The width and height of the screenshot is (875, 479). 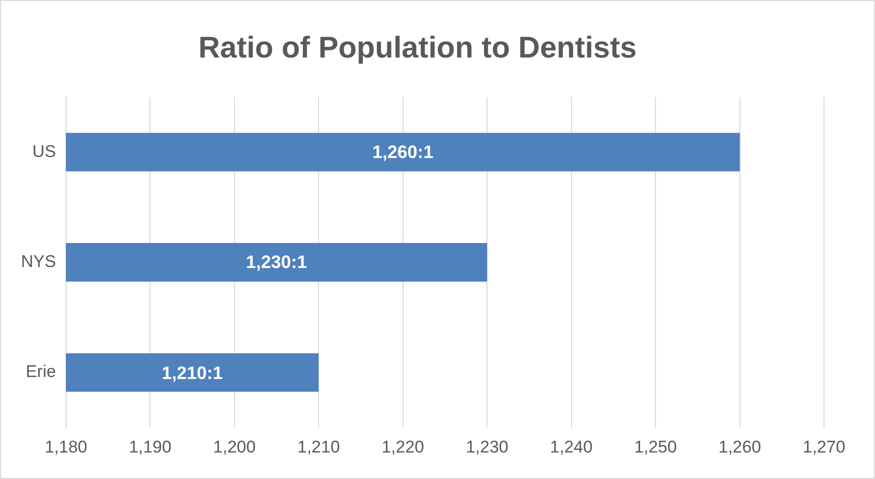 What do you see at coordinates (277, 262) in the screenshot?
I see `data-label: 1,230:1` at bounding box center [277, 262].